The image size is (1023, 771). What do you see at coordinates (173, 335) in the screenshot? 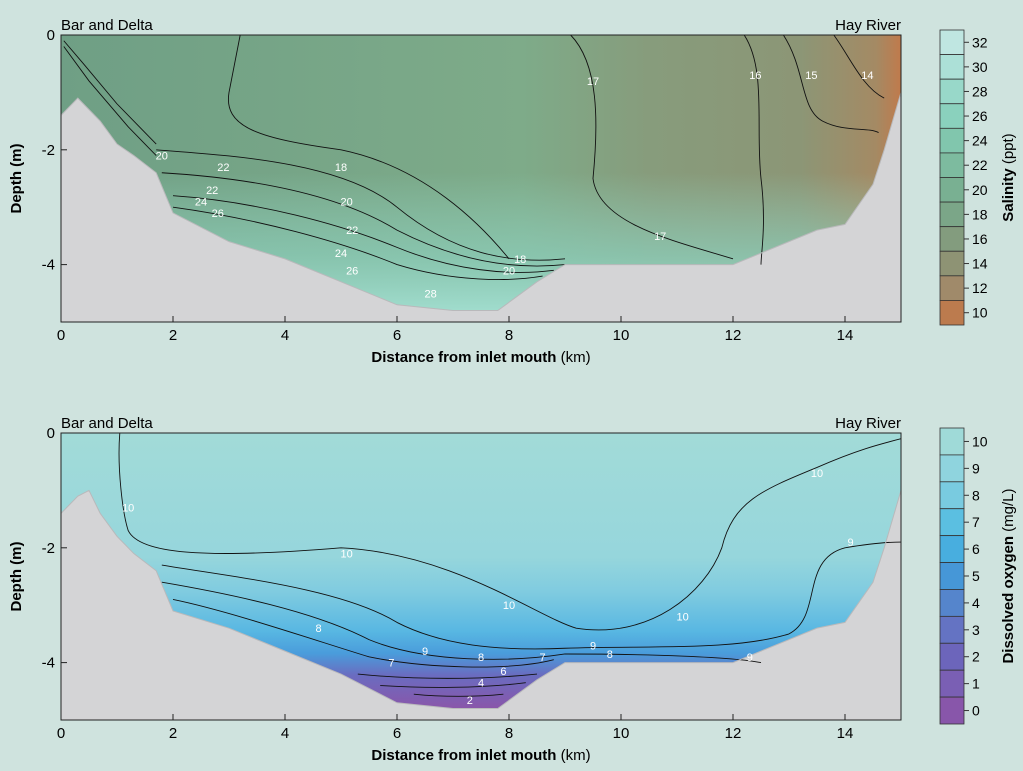
I see `x-tick-label: 2` at bounding box center [173, 335].